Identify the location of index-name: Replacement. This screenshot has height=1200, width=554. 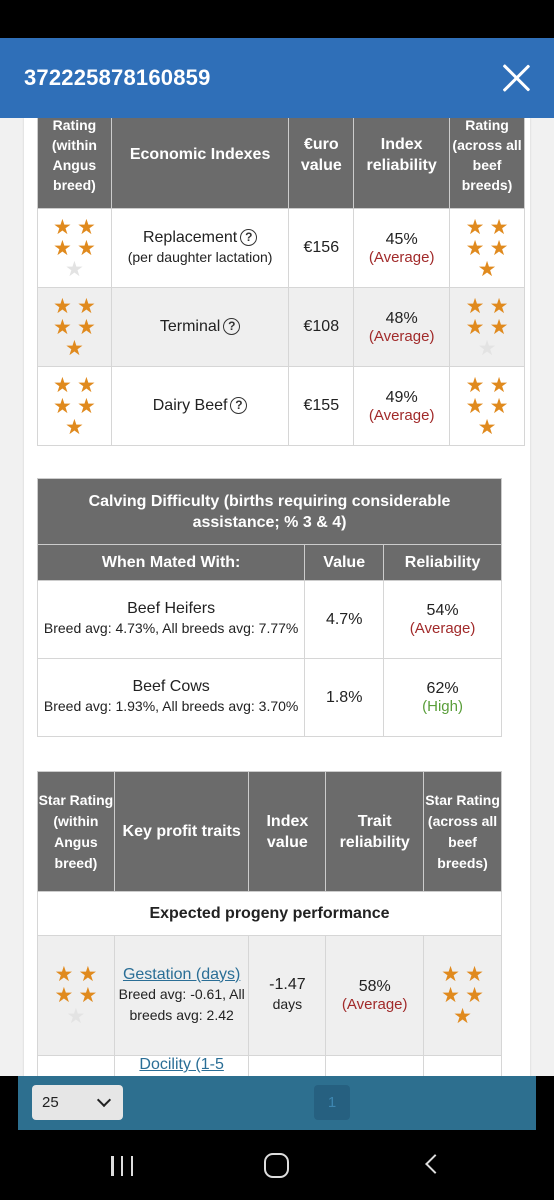
(190, 237).